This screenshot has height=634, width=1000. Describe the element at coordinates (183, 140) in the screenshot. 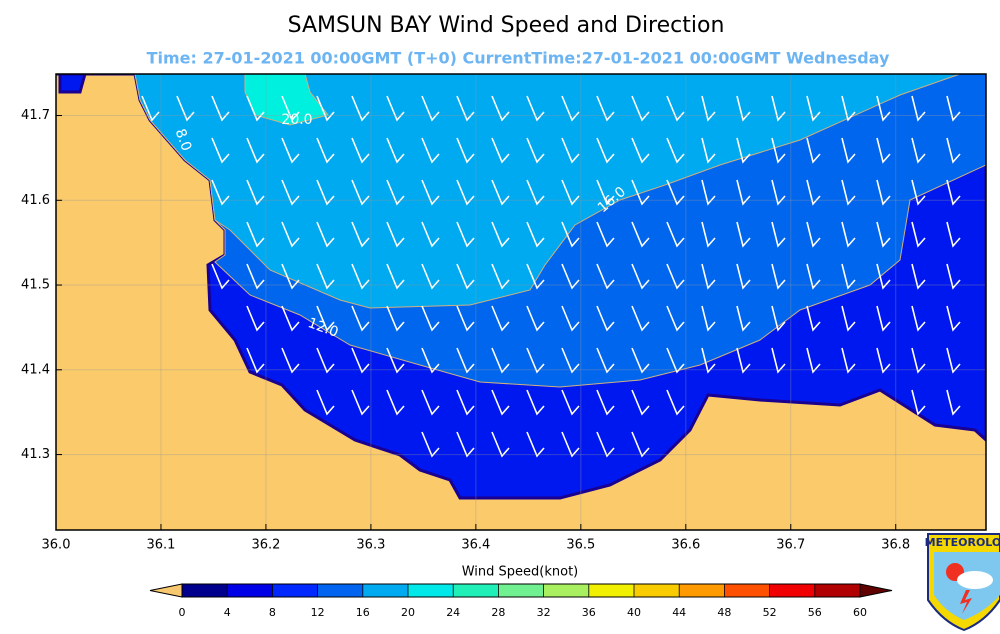

I see `contour-label: 8.0` at that location.